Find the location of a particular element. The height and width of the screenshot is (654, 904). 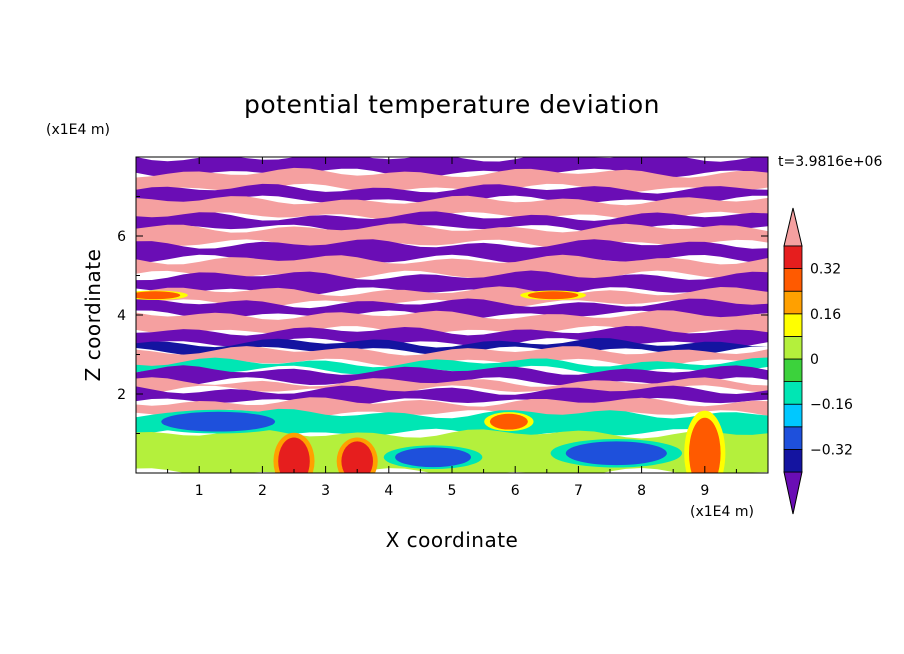

x-tick-label: 8 is located at coordinates (641, 491).